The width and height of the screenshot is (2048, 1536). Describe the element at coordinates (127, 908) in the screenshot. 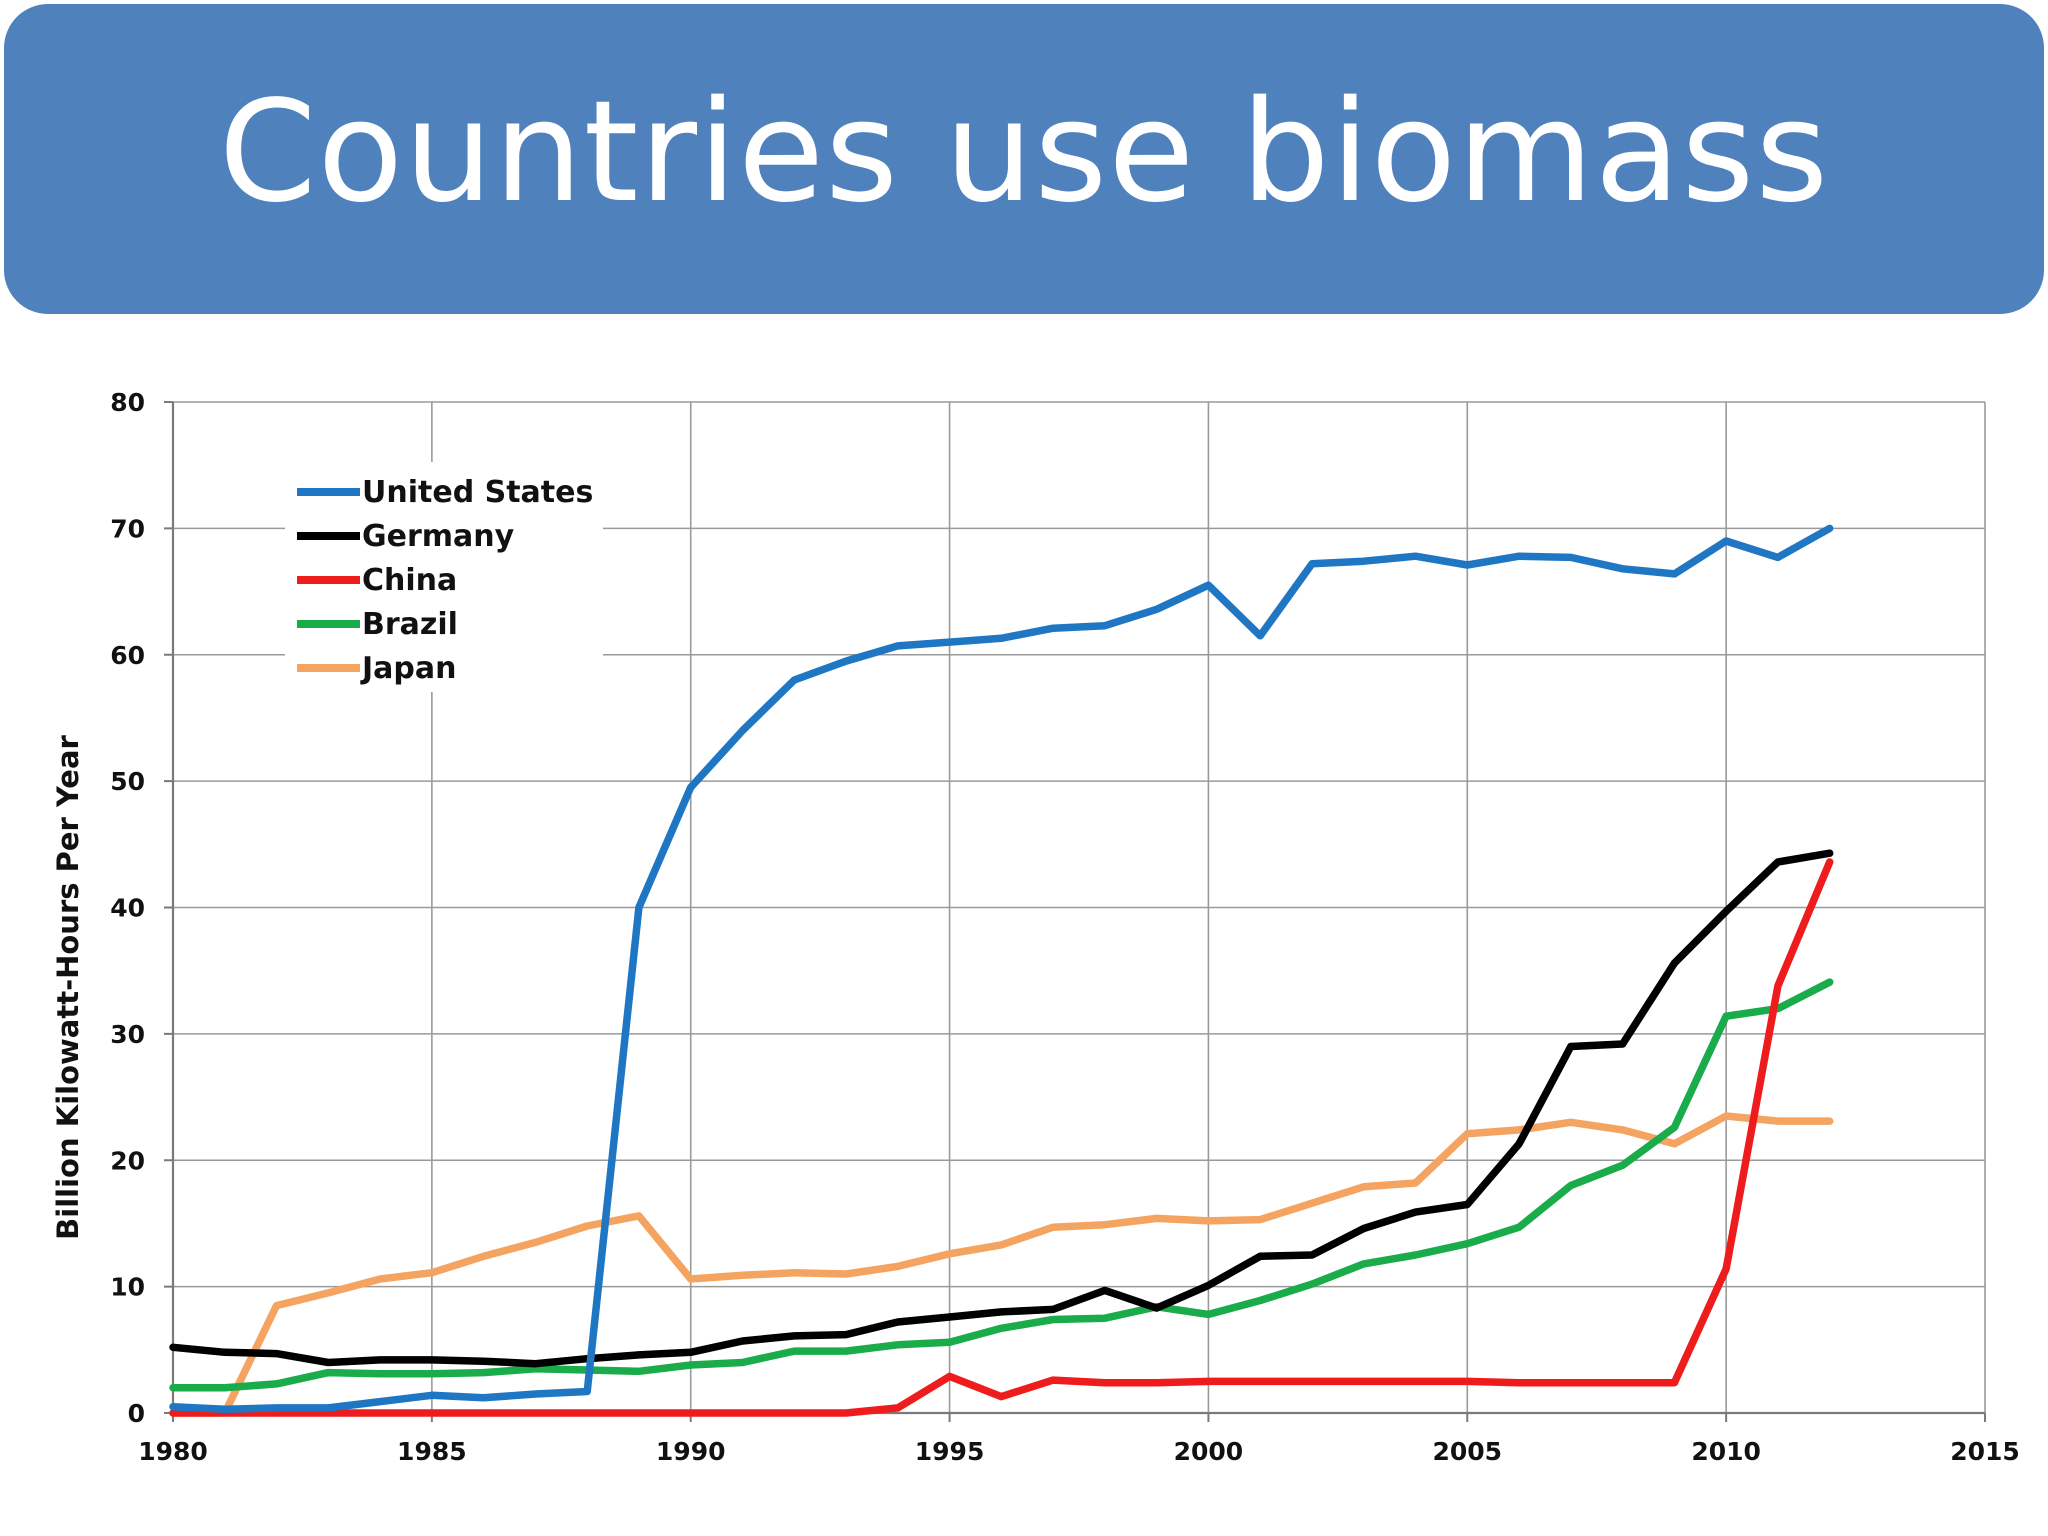

I see `y-tick-label: 40` at that location.